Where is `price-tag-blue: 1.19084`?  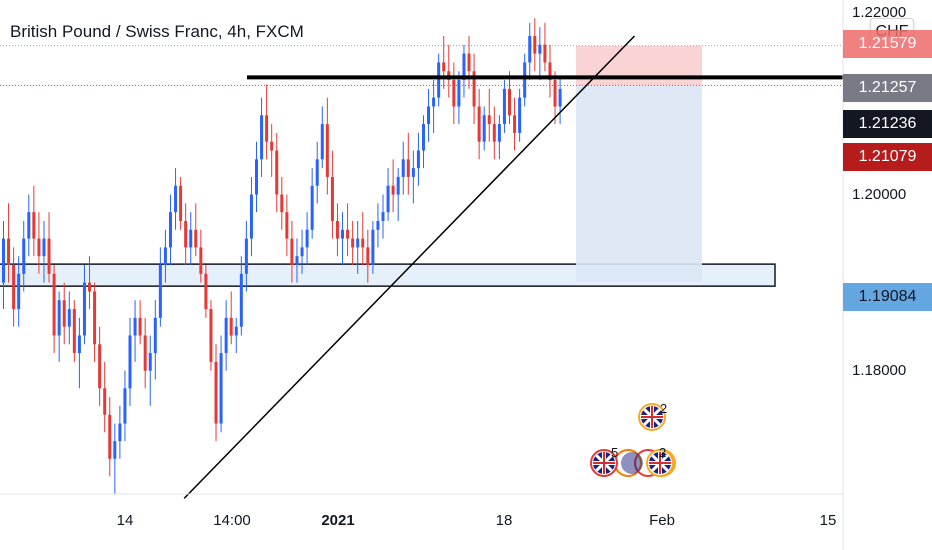
price-tag-blue: 1.19084 is located at coordinates (887, 297).